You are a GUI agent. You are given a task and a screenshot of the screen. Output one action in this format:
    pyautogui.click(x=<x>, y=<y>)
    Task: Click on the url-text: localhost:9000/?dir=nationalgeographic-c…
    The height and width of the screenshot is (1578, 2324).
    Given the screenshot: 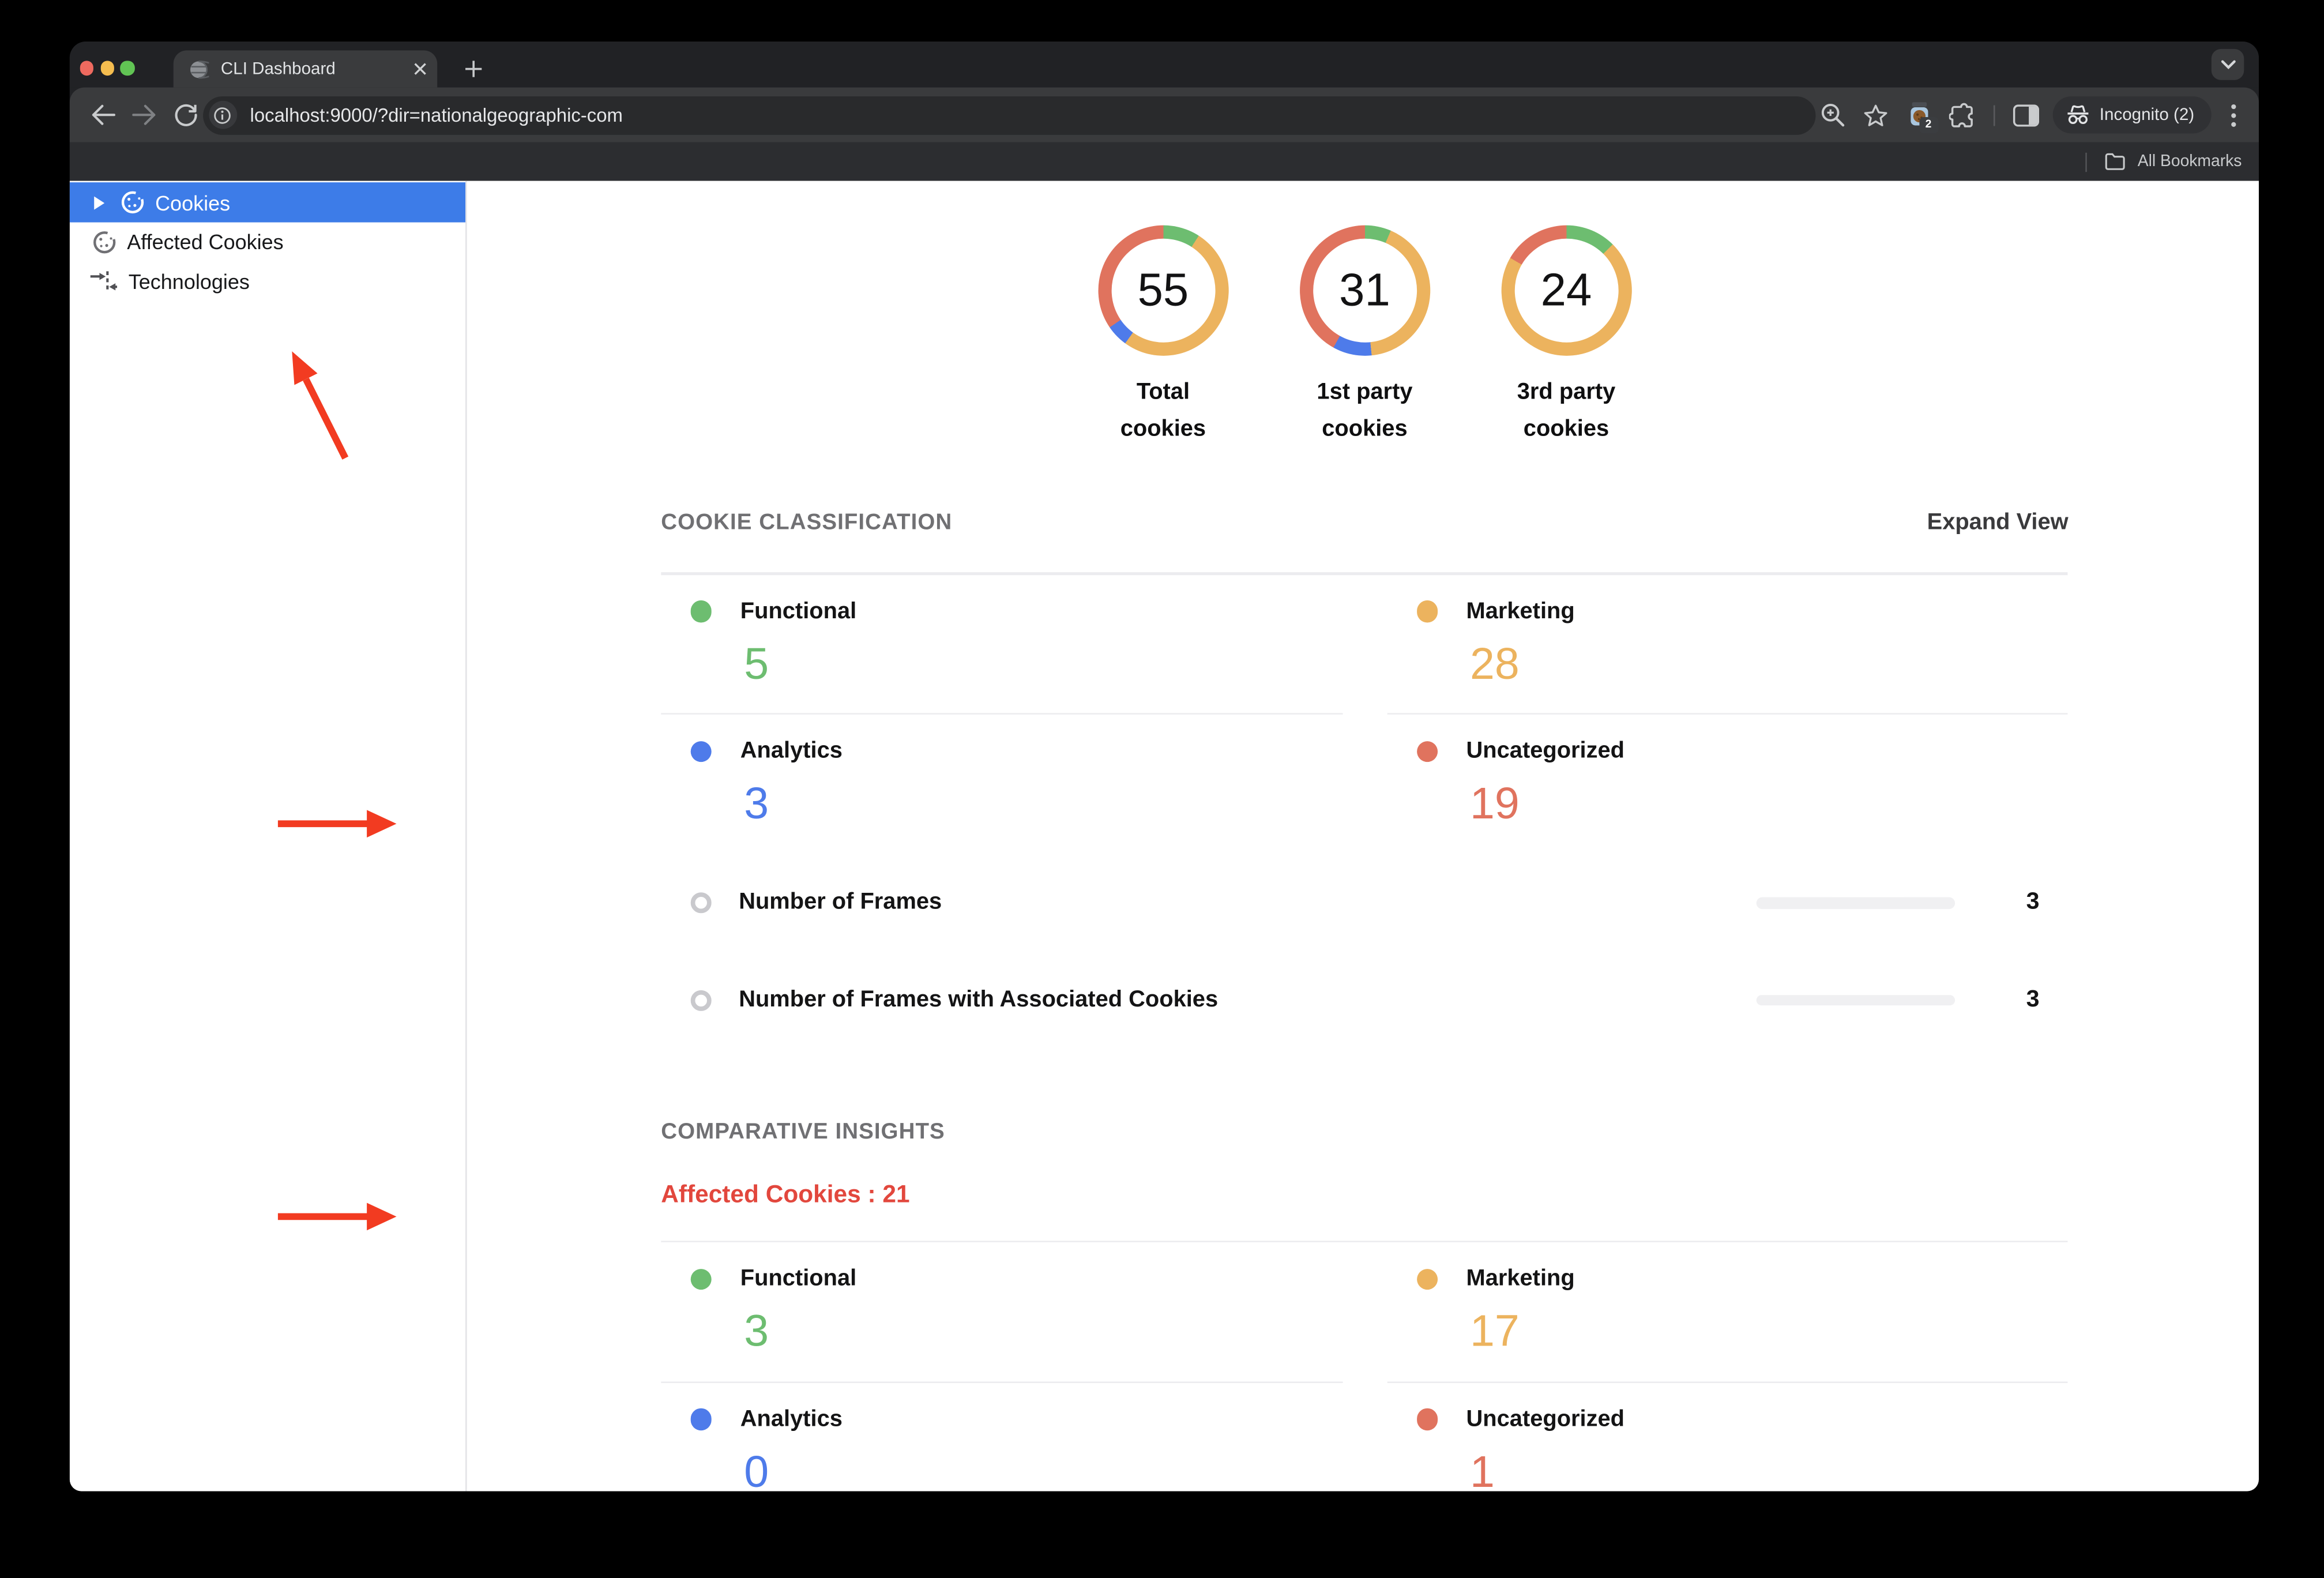 What is the action you would take?
    pyautogui.click(x=437, y=115)
    